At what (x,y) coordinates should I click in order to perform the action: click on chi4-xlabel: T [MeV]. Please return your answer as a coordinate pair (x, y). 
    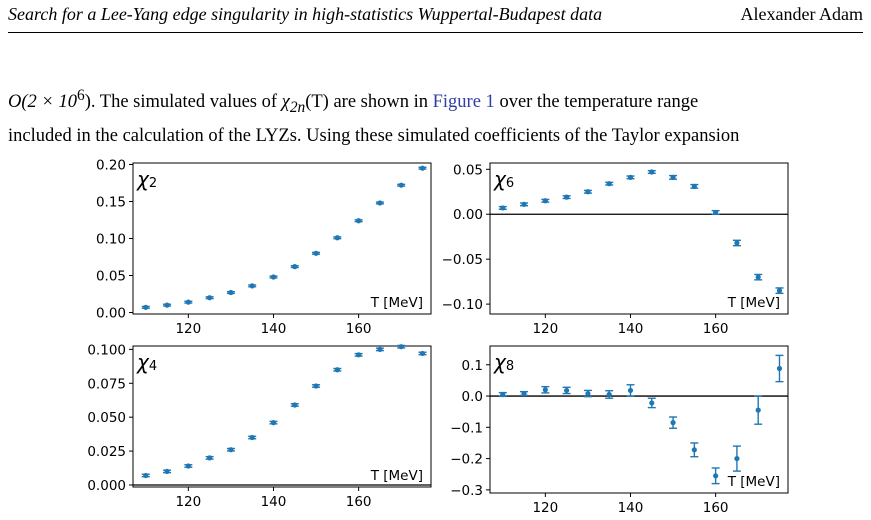
    Looking at the image, I should click on (396, 476).